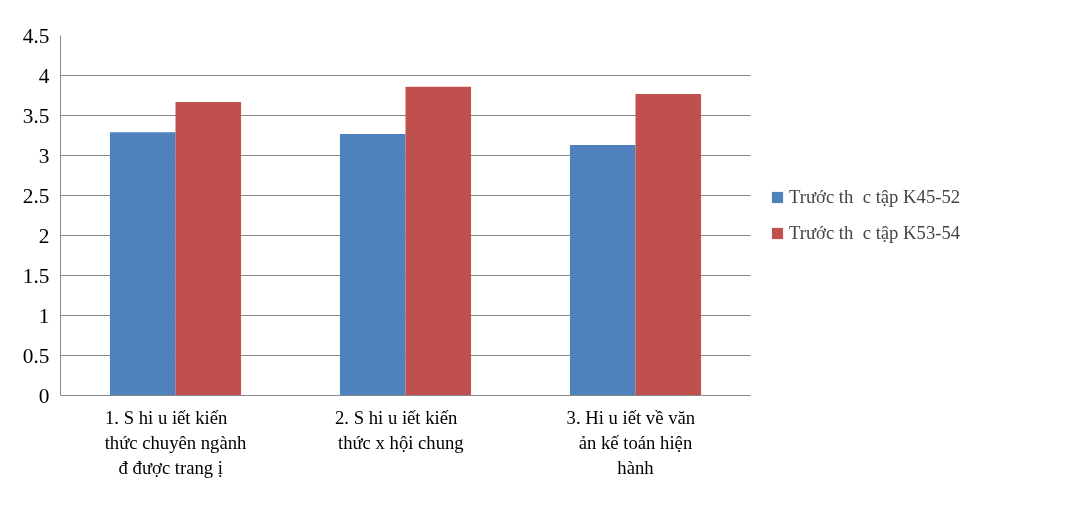 This screenshot has height=525, width=1091. I want to click on y-tick-label: 4, so click(44, 75).